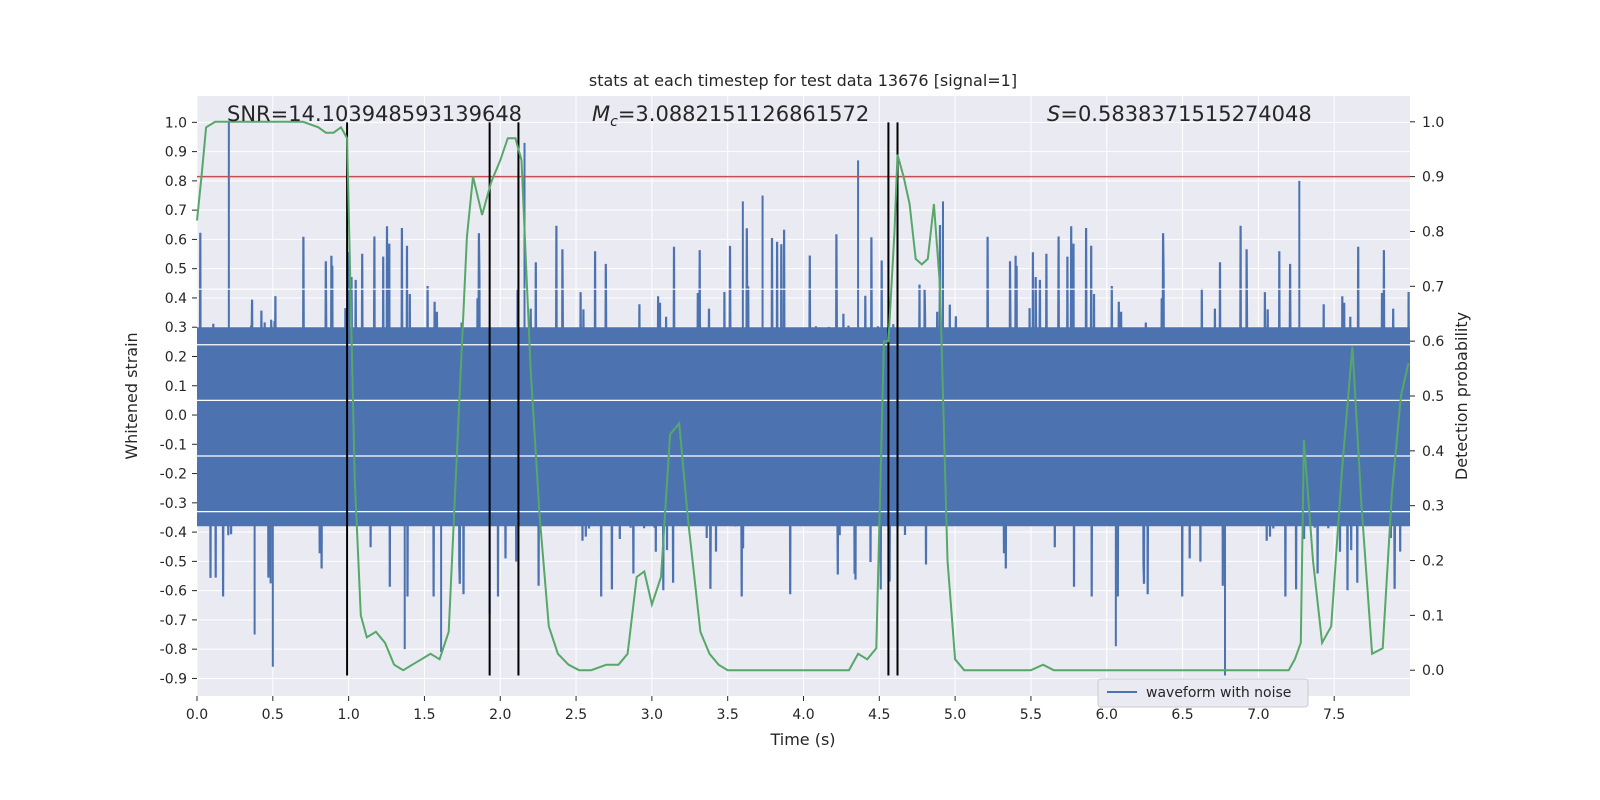 Image resolution: width=1600 pixels, height=800 pixels. I want to click on chirp-mass-annotation: Mc=3.0882151126861572, so click(730, 116).